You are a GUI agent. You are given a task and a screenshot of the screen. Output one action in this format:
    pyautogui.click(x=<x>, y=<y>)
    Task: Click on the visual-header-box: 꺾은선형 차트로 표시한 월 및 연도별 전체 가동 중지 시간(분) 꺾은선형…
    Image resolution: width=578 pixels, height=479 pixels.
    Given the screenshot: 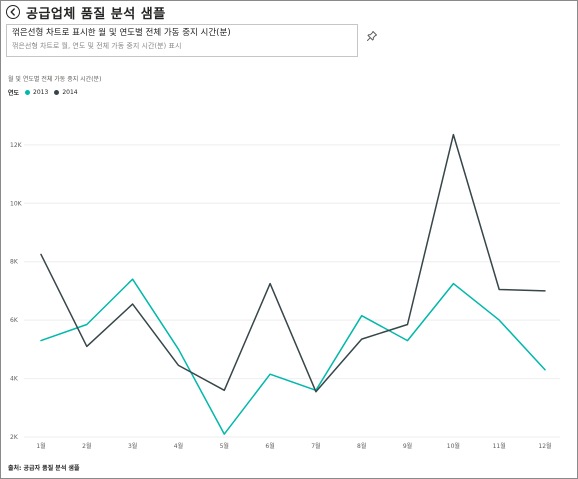 What is the action you would take?
    pyautogui.click(x=182, y=40)
    